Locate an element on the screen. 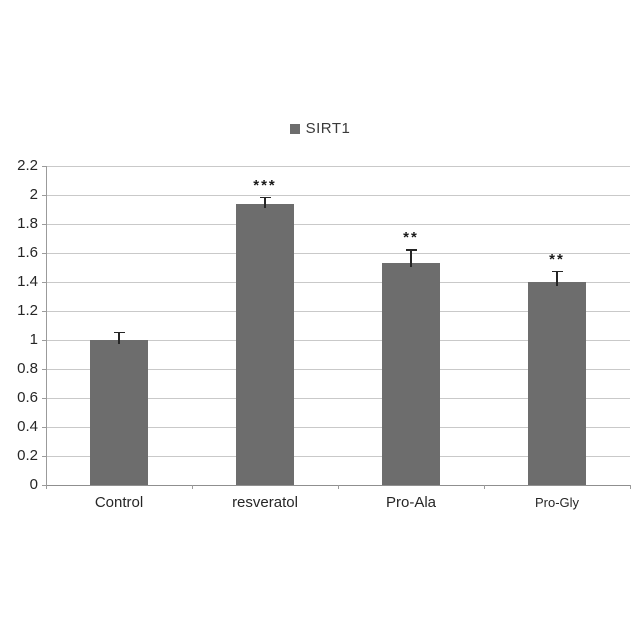 This screenshot has height=640, width=640. x-category-label: Control is located at coordinates (119, 502).